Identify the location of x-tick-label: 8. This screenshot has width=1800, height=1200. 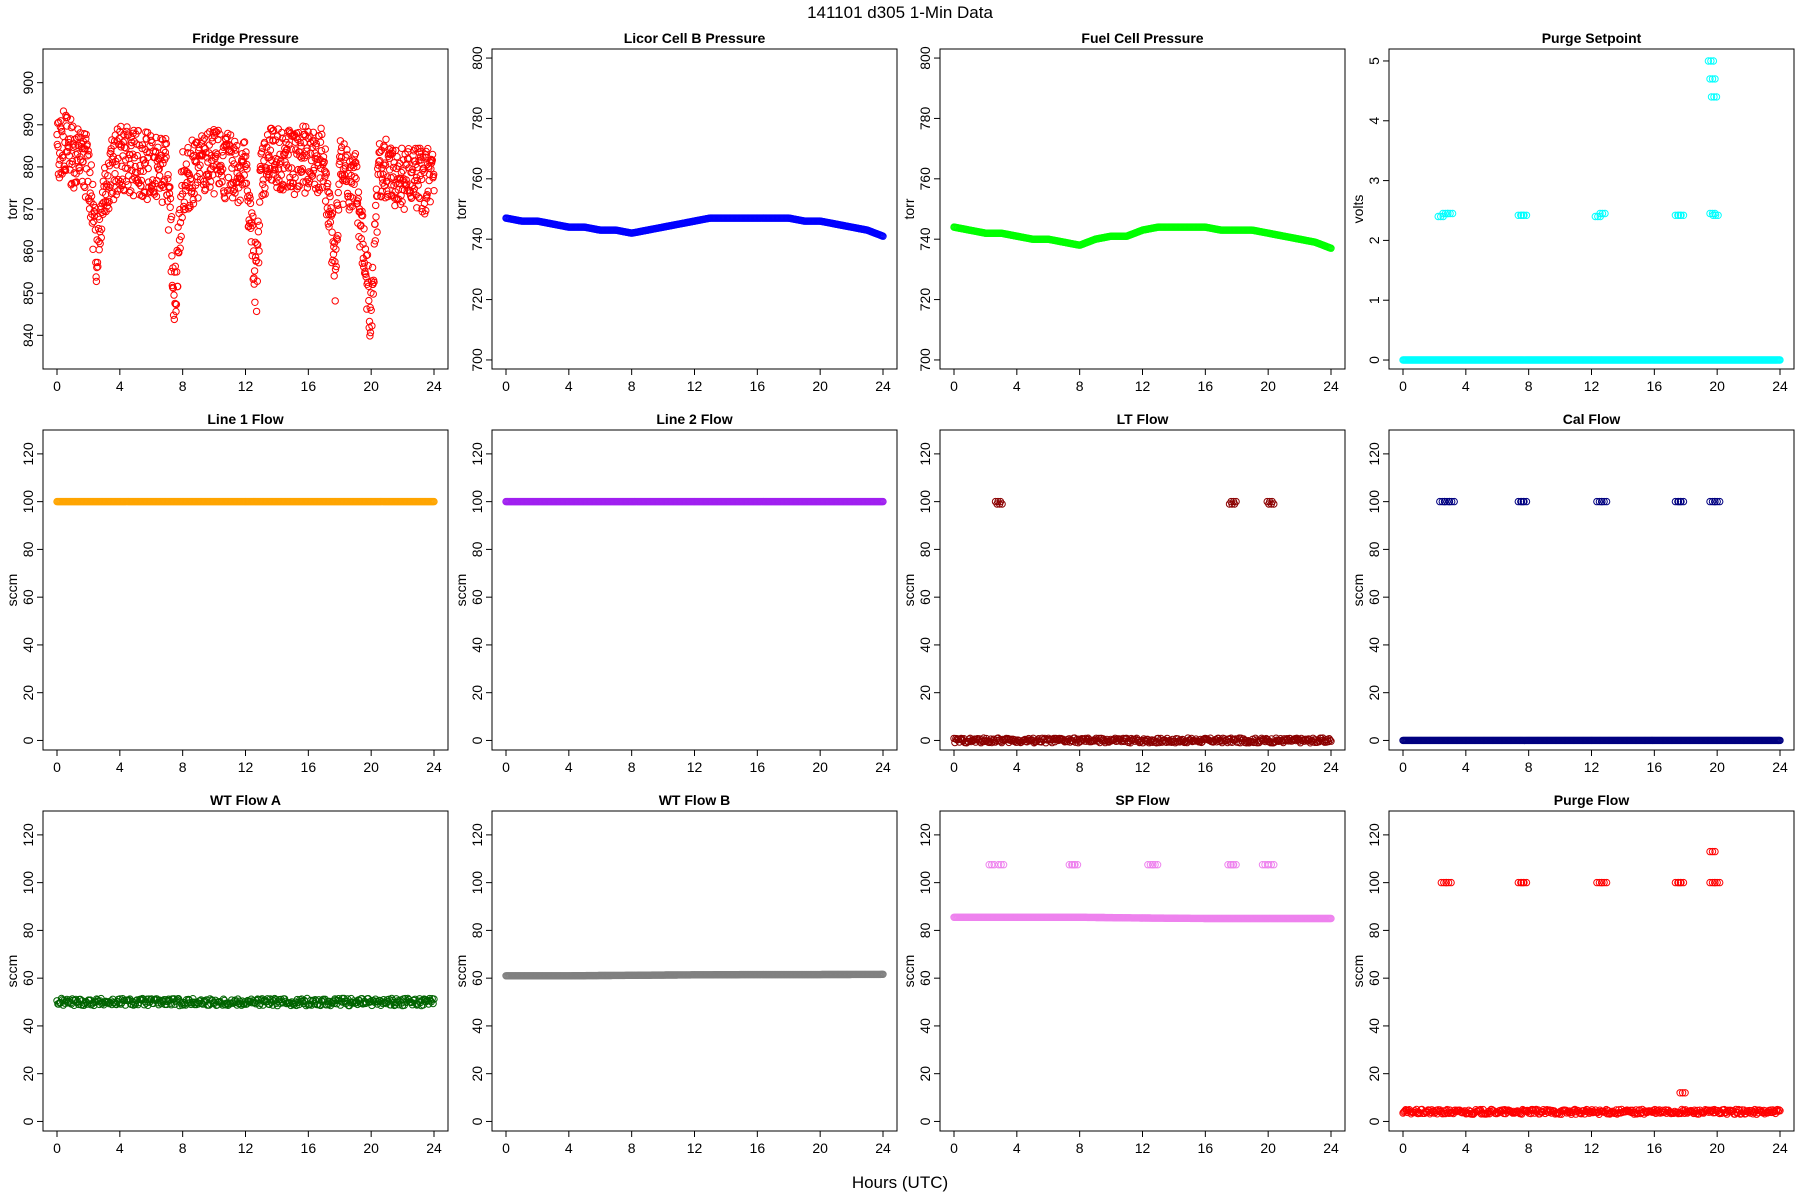
(1080, 386).